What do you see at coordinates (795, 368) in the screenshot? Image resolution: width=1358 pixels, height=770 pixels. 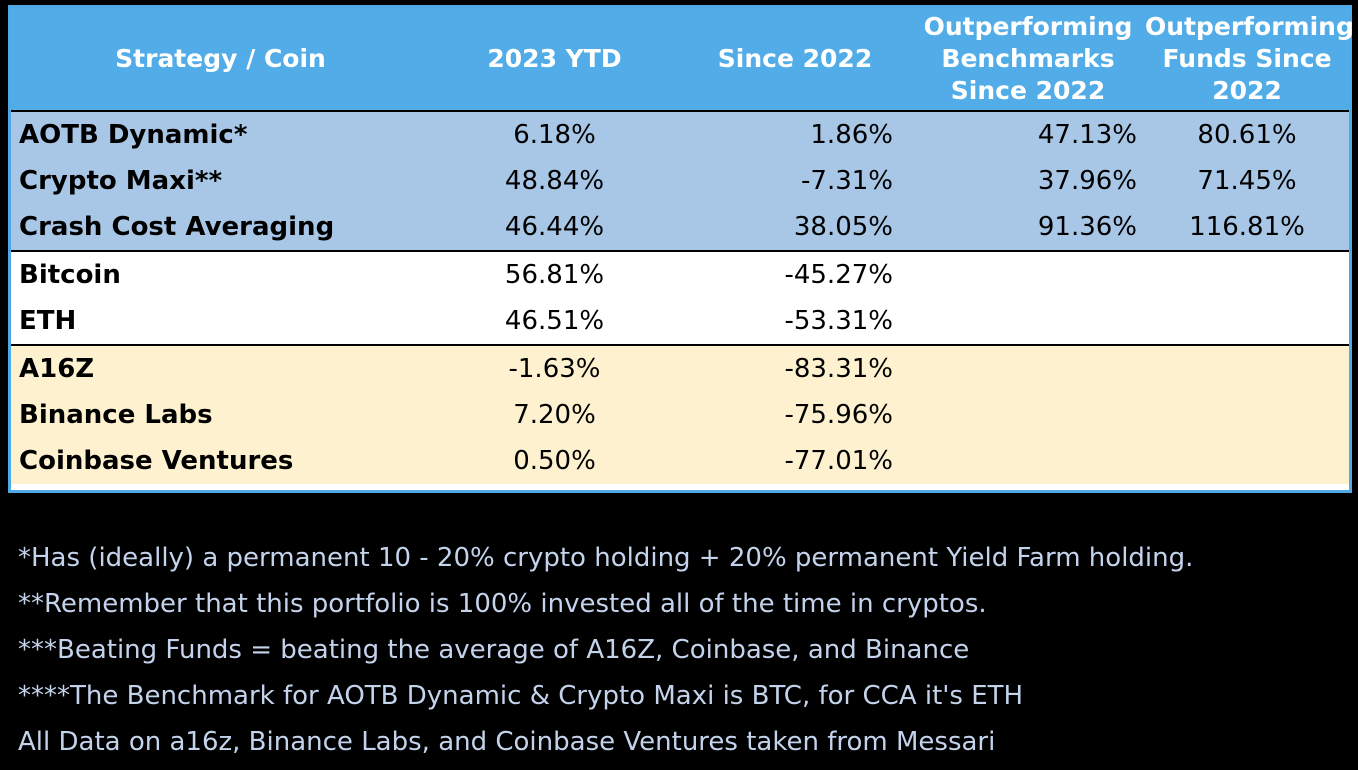 I see `cell-since-2022: -83.31%` at bounding box center [795, 368].